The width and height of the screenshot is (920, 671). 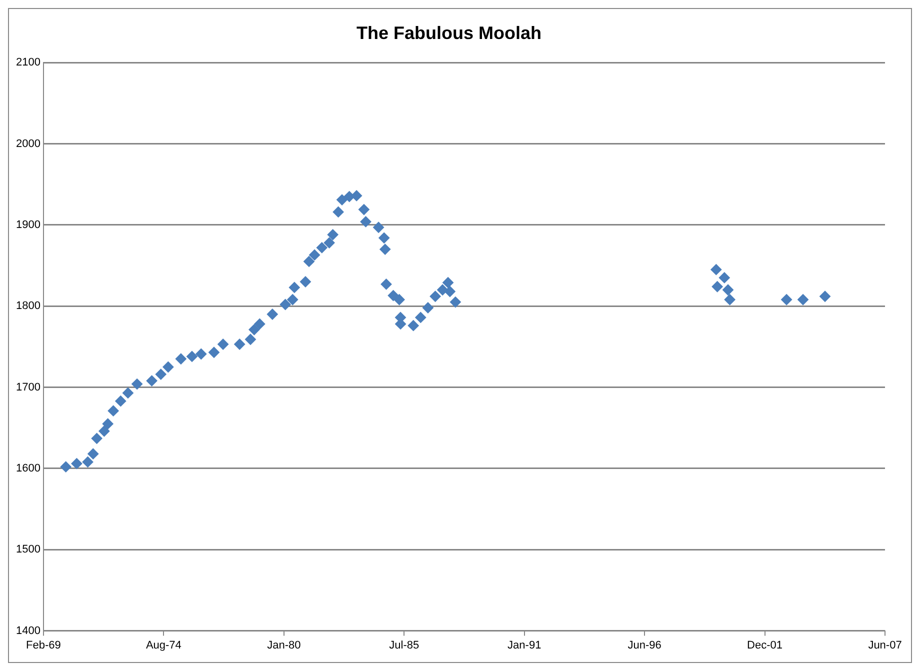 I want to click on y-tick-label: 1600, so click(x=28, y=468).